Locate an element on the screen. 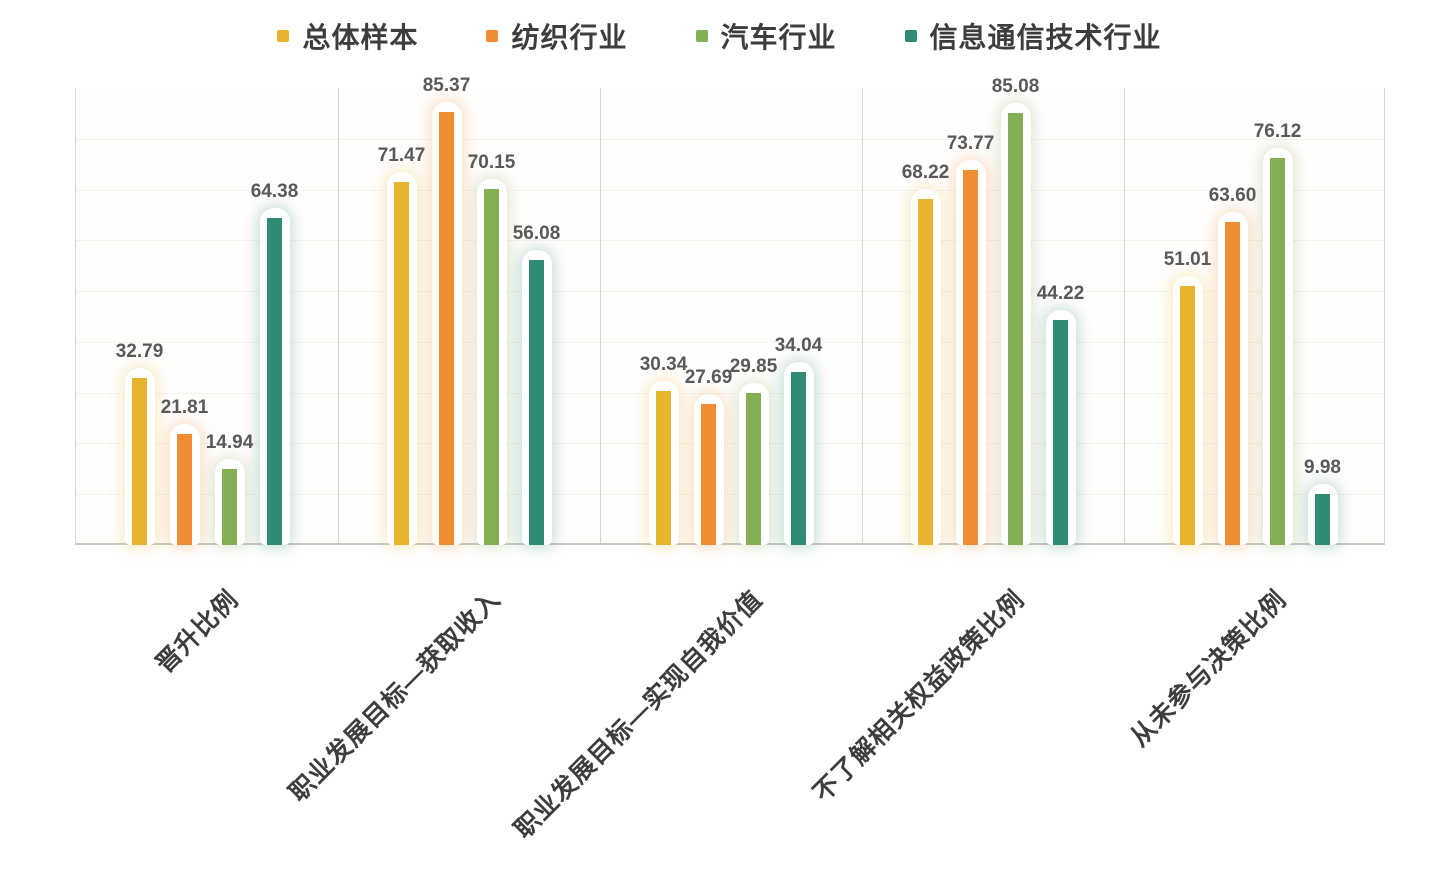 The height and width of the screenshot is (874, 1439). bar-value-label: 63.60 is located at coordinates (1232, 196).